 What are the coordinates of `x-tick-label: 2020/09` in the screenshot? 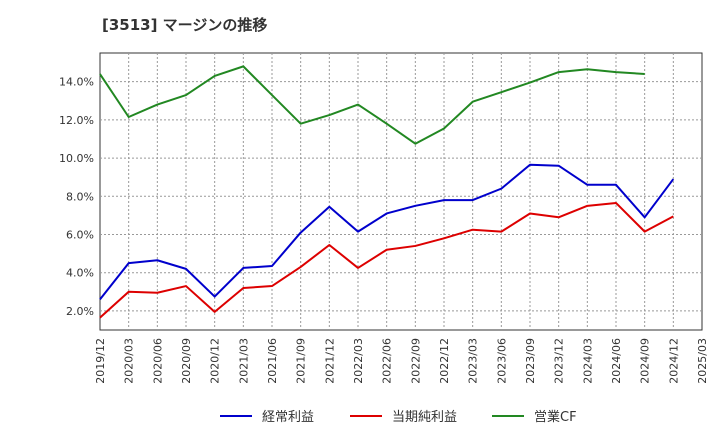 It's located at (186, 361).